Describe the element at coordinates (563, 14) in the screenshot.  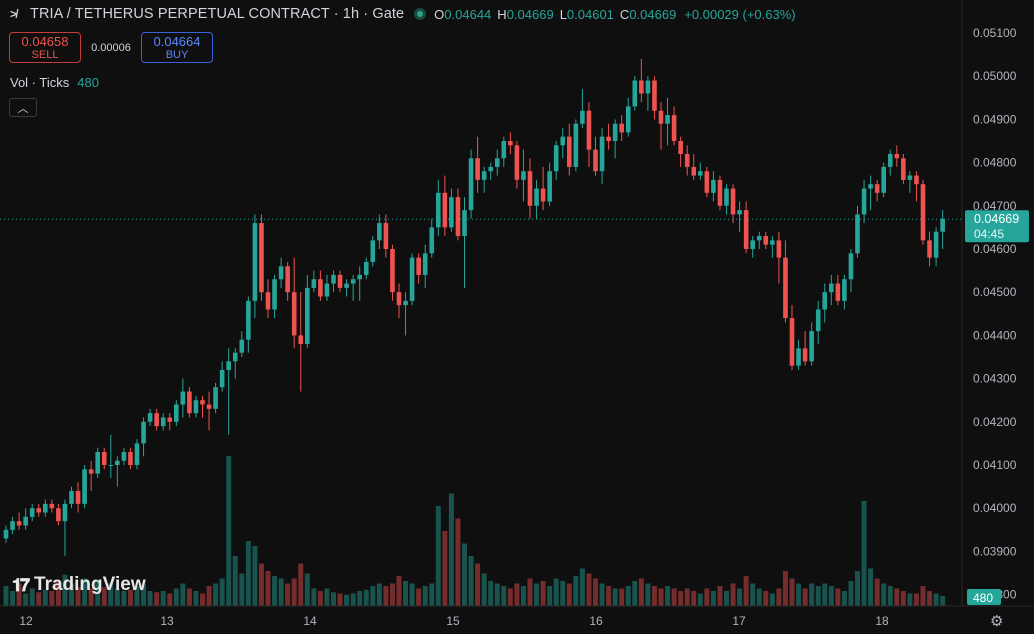
I see `low-label: L` at that location.